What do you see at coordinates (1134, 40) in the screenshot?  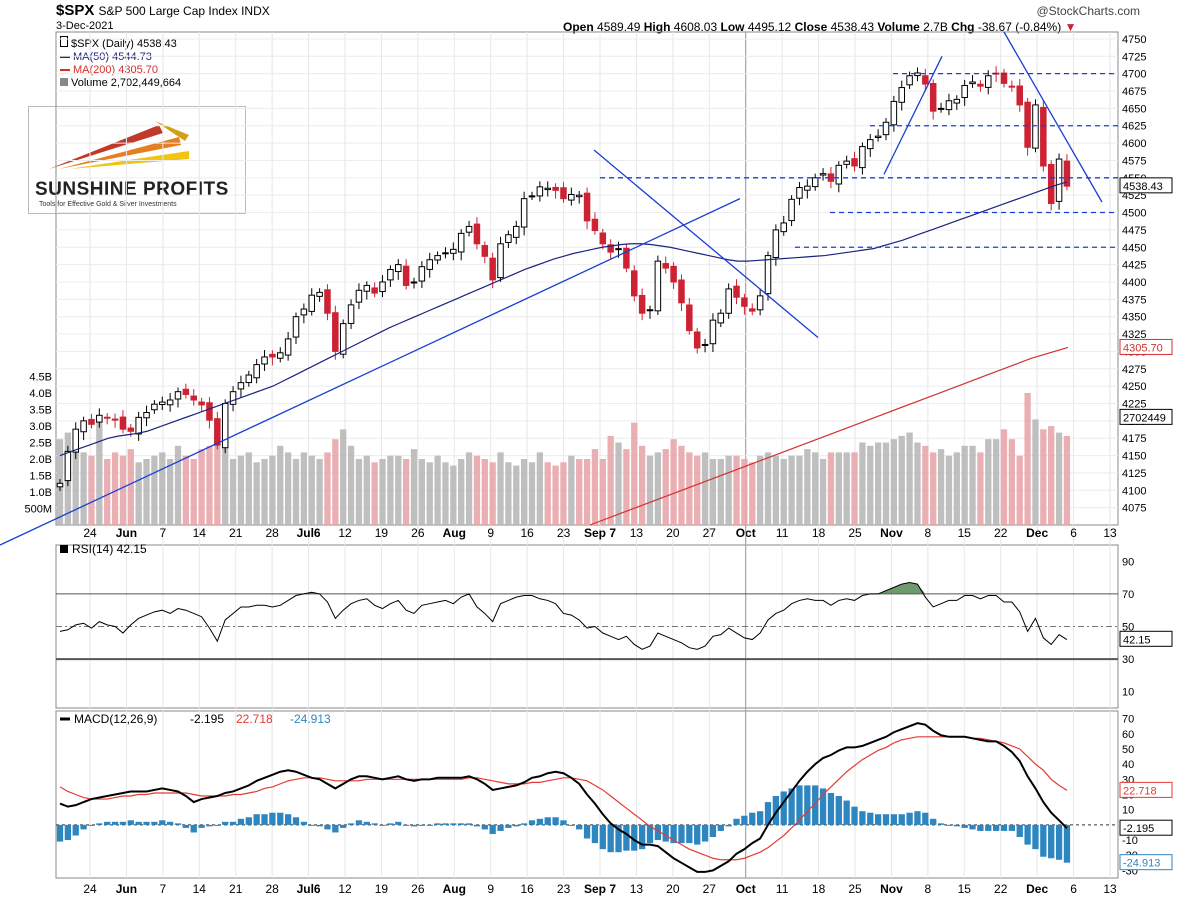 I see `price-tick-label: 4750` at bounding box center [1134, 40].